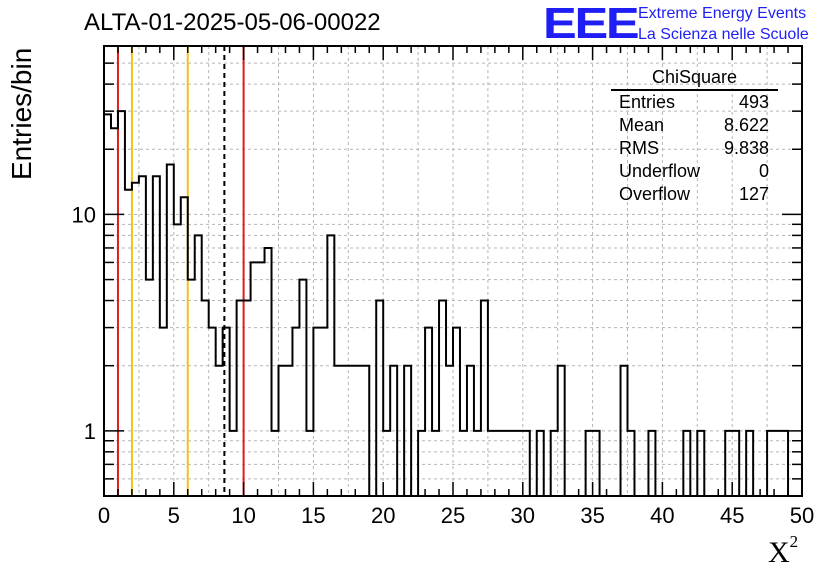 Image resolution: width=836 pixels, height=572 pixels. Describe the element at coordinates (90, 431) in the screenshot. I see `y-tick-label: 1` at that location.